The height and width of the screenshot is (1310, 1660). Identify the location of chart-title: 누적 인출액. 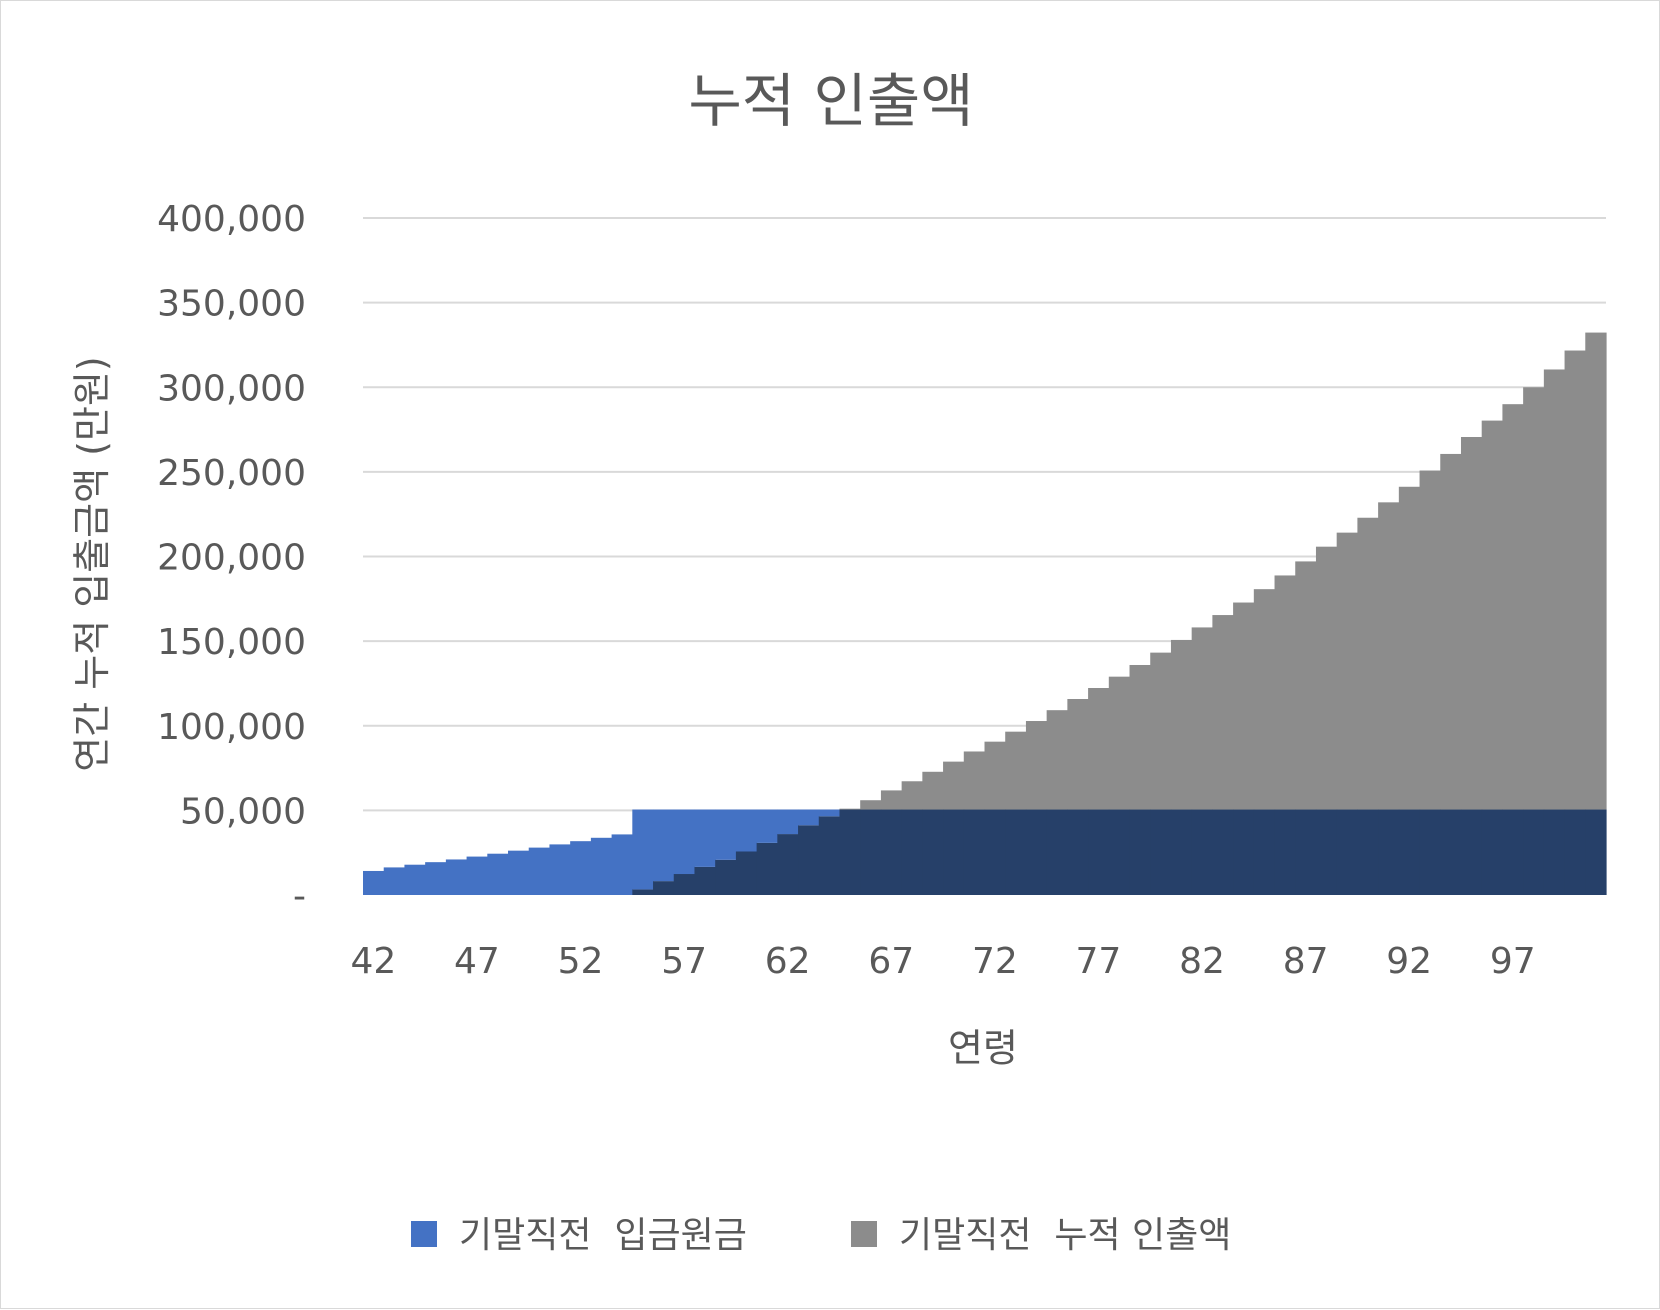
(830, 101).